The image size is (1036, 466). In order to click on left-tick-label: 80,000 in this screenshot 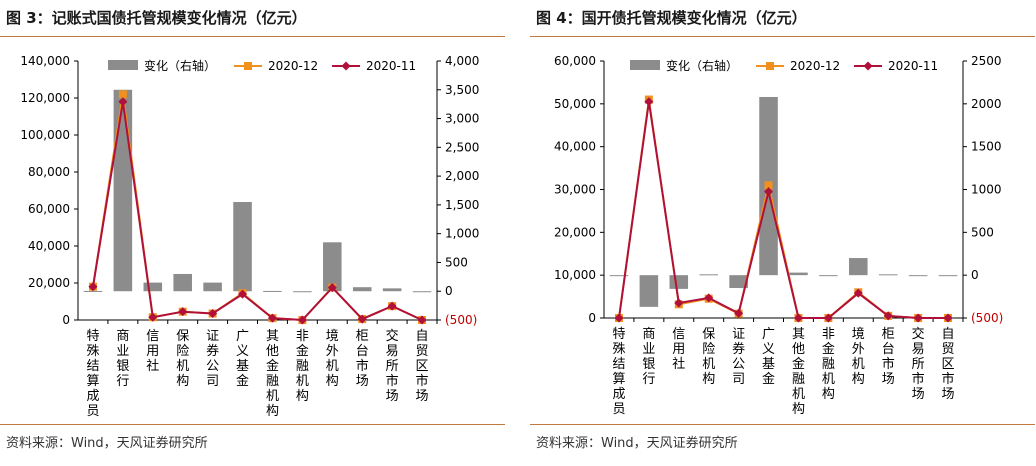, I will do `click(49, 172)`.